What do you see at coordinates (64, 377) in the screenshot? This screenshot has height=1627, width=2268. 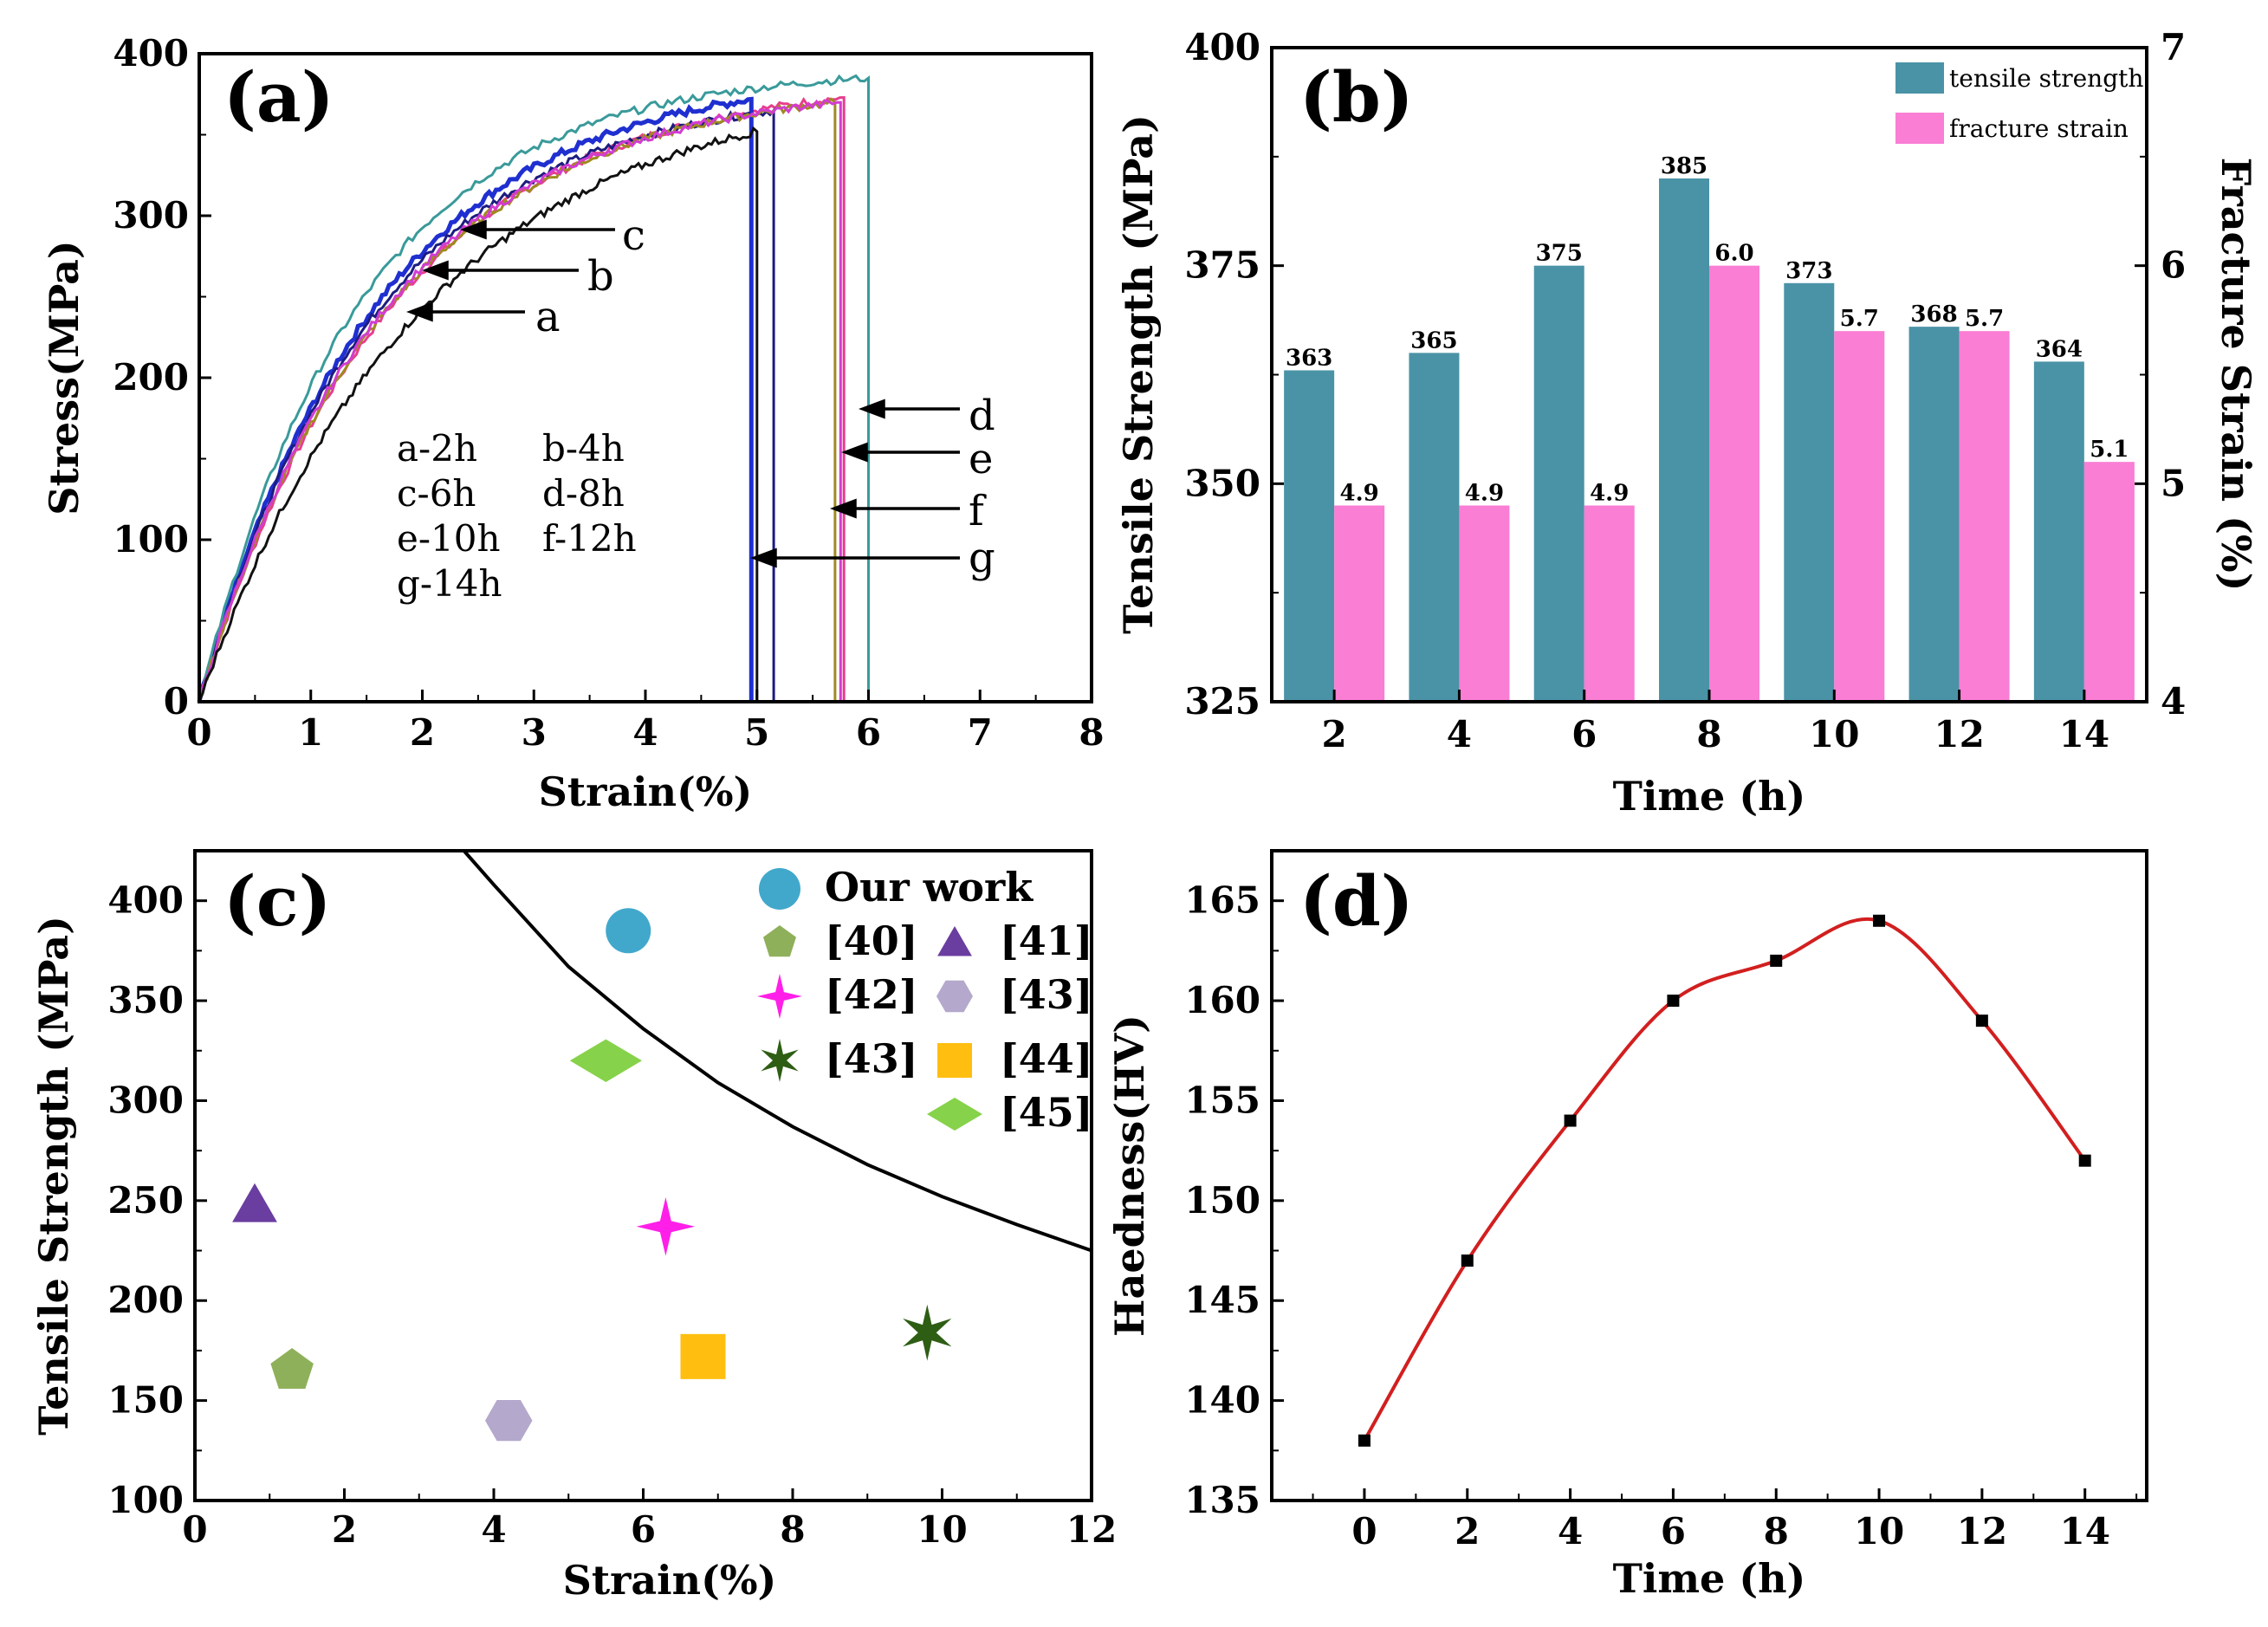 I see `a-y-axis-label: Stress(MPa)` at bounding box center [64, 377].